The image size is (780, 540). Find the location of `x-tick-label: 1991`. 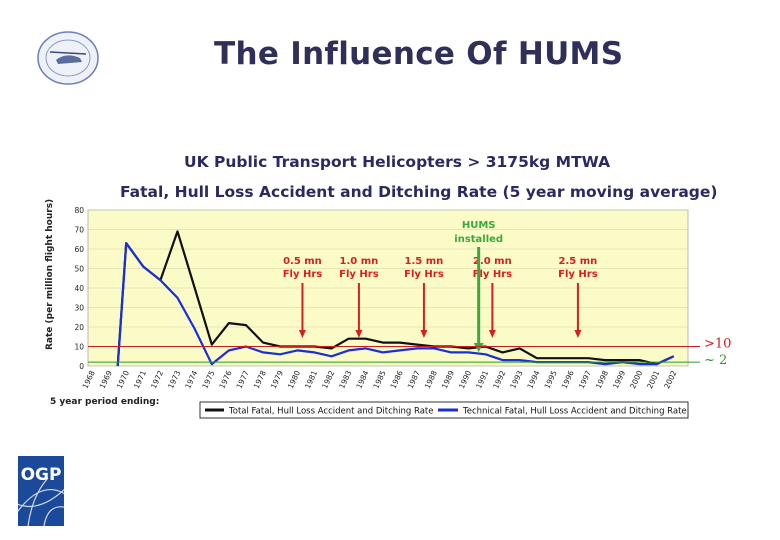

x-tick-label: 1991 is located at coordinates (482, 379).